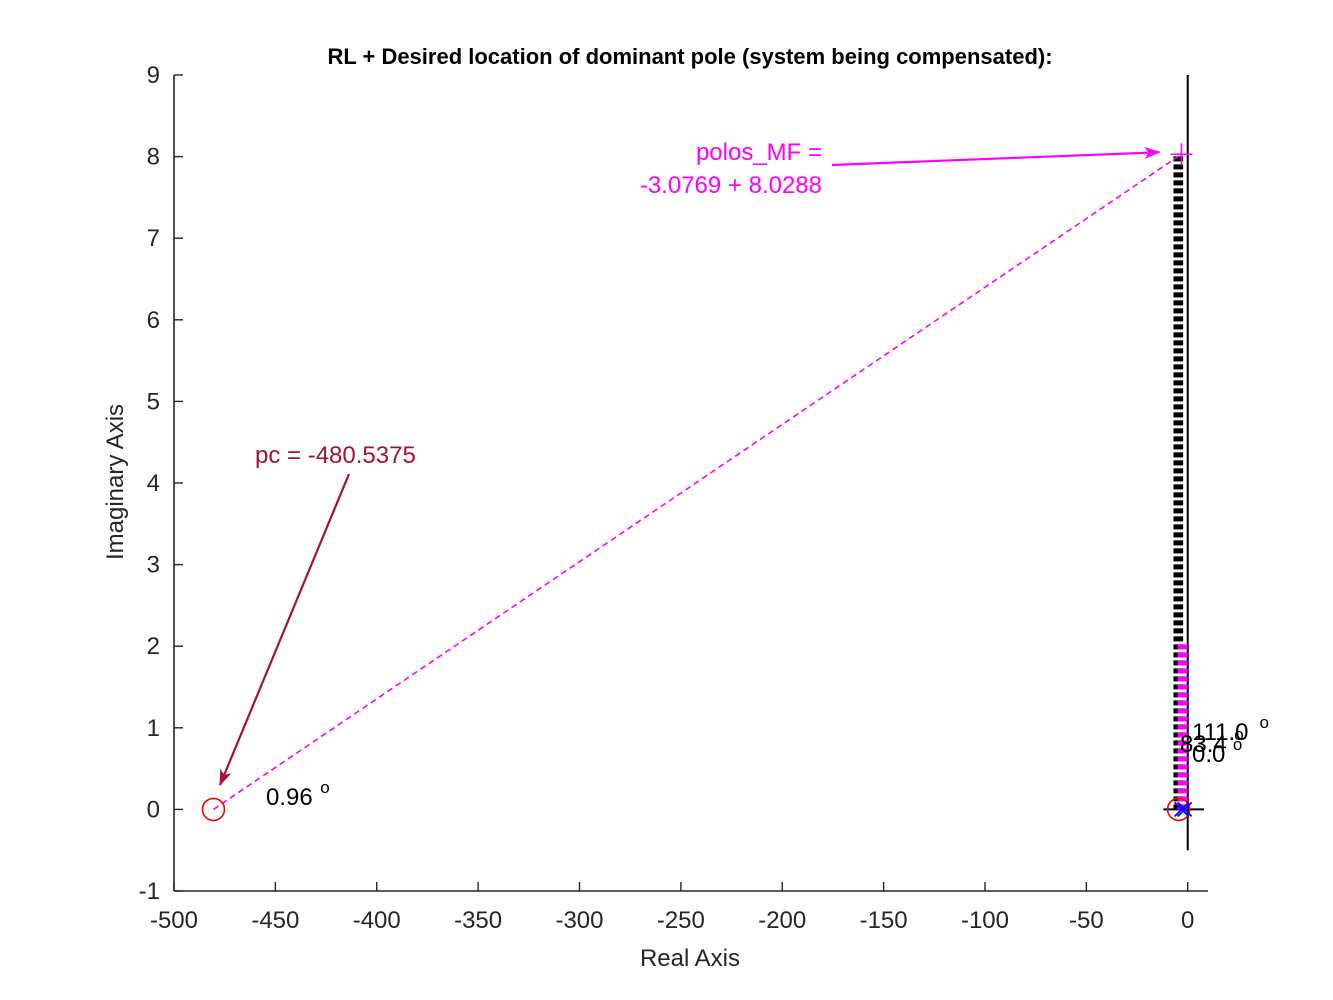 The width and height of the screenshot is (1333, 1000). What do you see at coordinates (149, 891) in the screenshot?
I see `y-tick-label: -1` at bounding box center [149, 891].